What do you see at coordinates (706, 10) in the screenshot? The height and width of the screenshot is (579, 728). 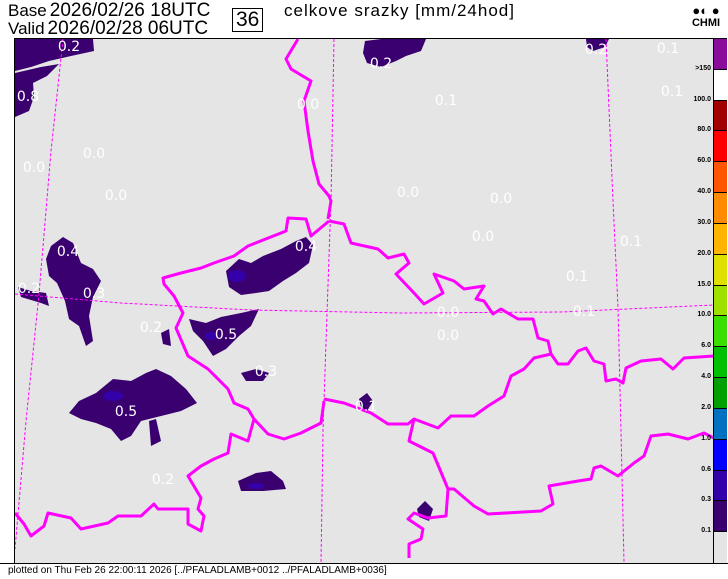 I see `chmi-logo-icon: ●◐ ●` at bounding box center [706, 10].